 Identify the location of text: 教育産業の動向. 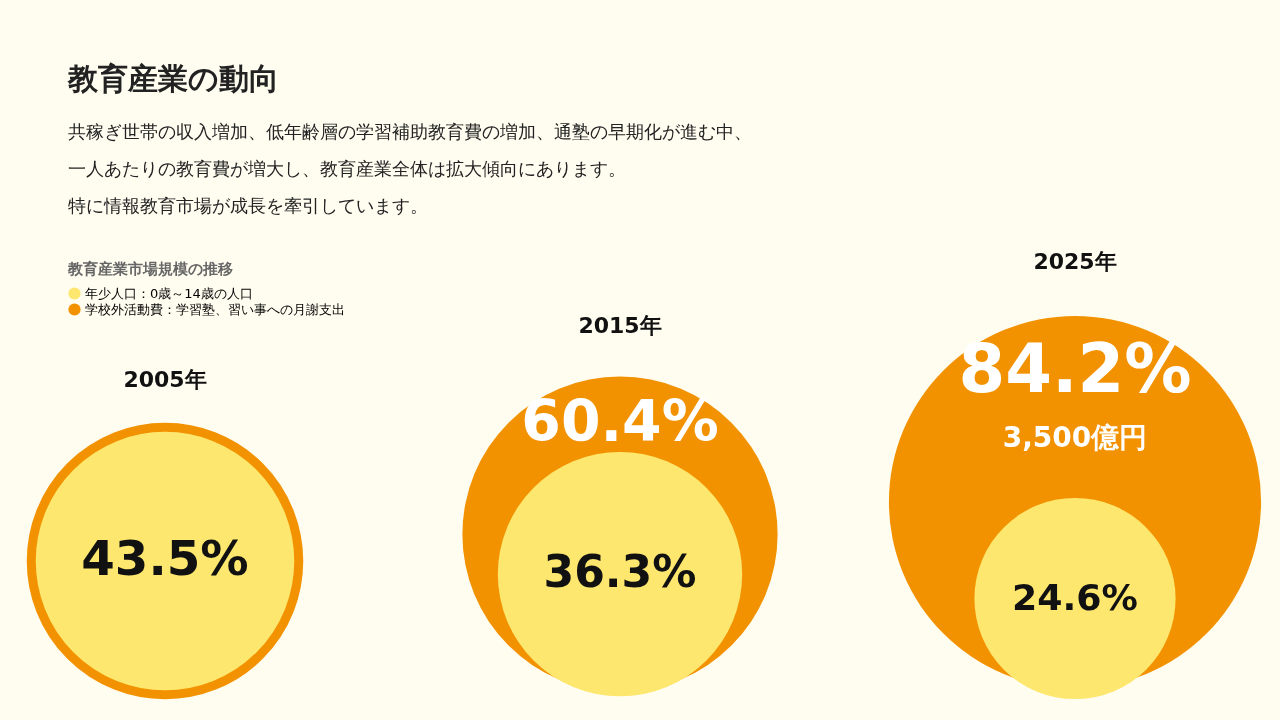
(173, 78).